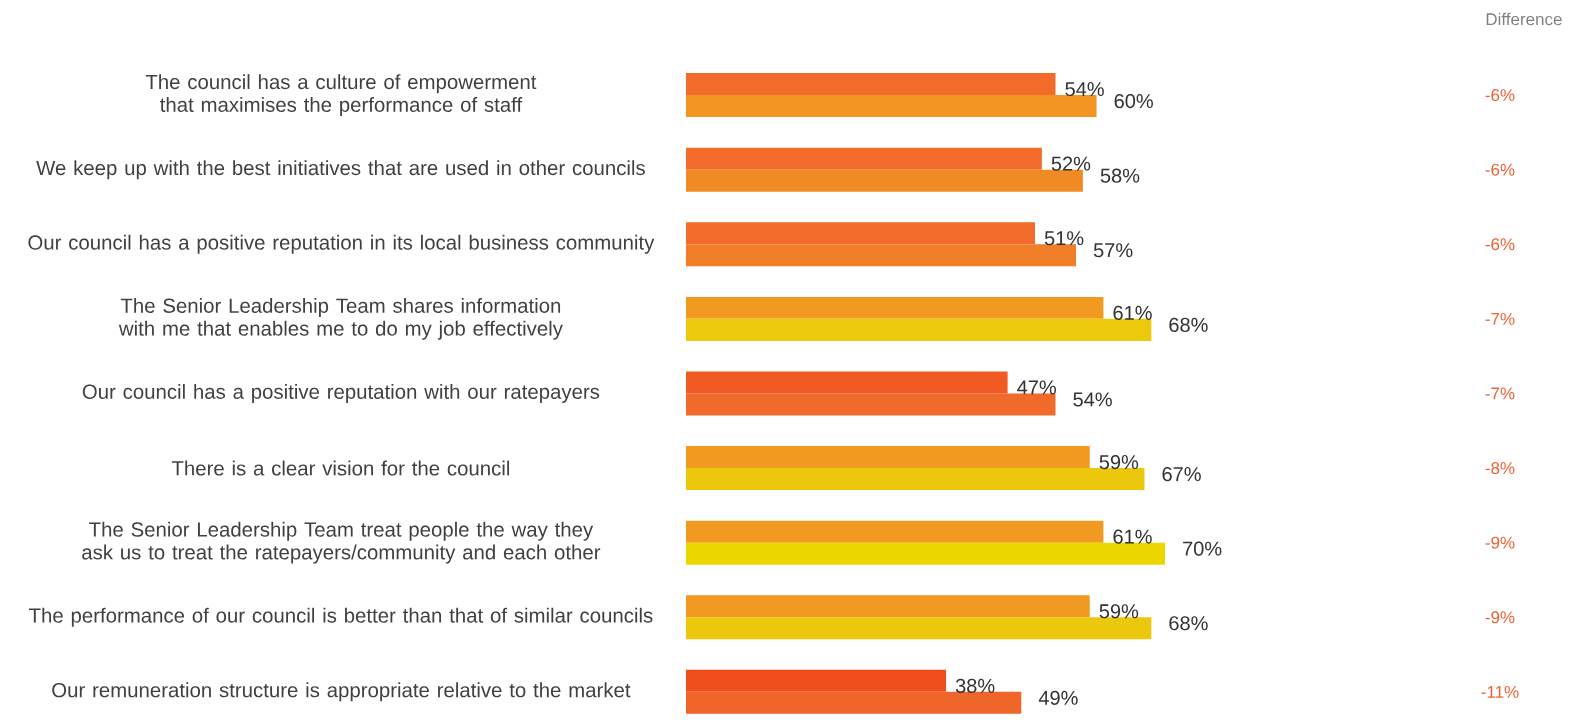 The width and height of the screenshot is (1592, 723). What do you see at coordinates (340, 318) in the screenshot?
I see `y-tick-label: The Senior Leadership Team shares information with me that enables me to do my job effectively` at bounding box center [340, 318].